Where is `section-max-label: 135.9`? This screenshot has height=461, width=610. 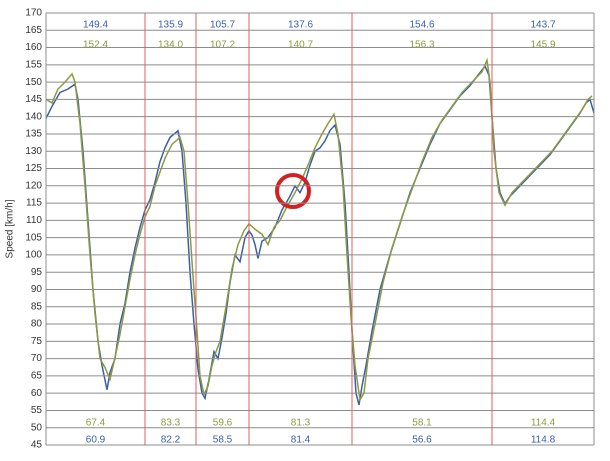 section-max-label: 135.9 is located at coordinates (170, 25).